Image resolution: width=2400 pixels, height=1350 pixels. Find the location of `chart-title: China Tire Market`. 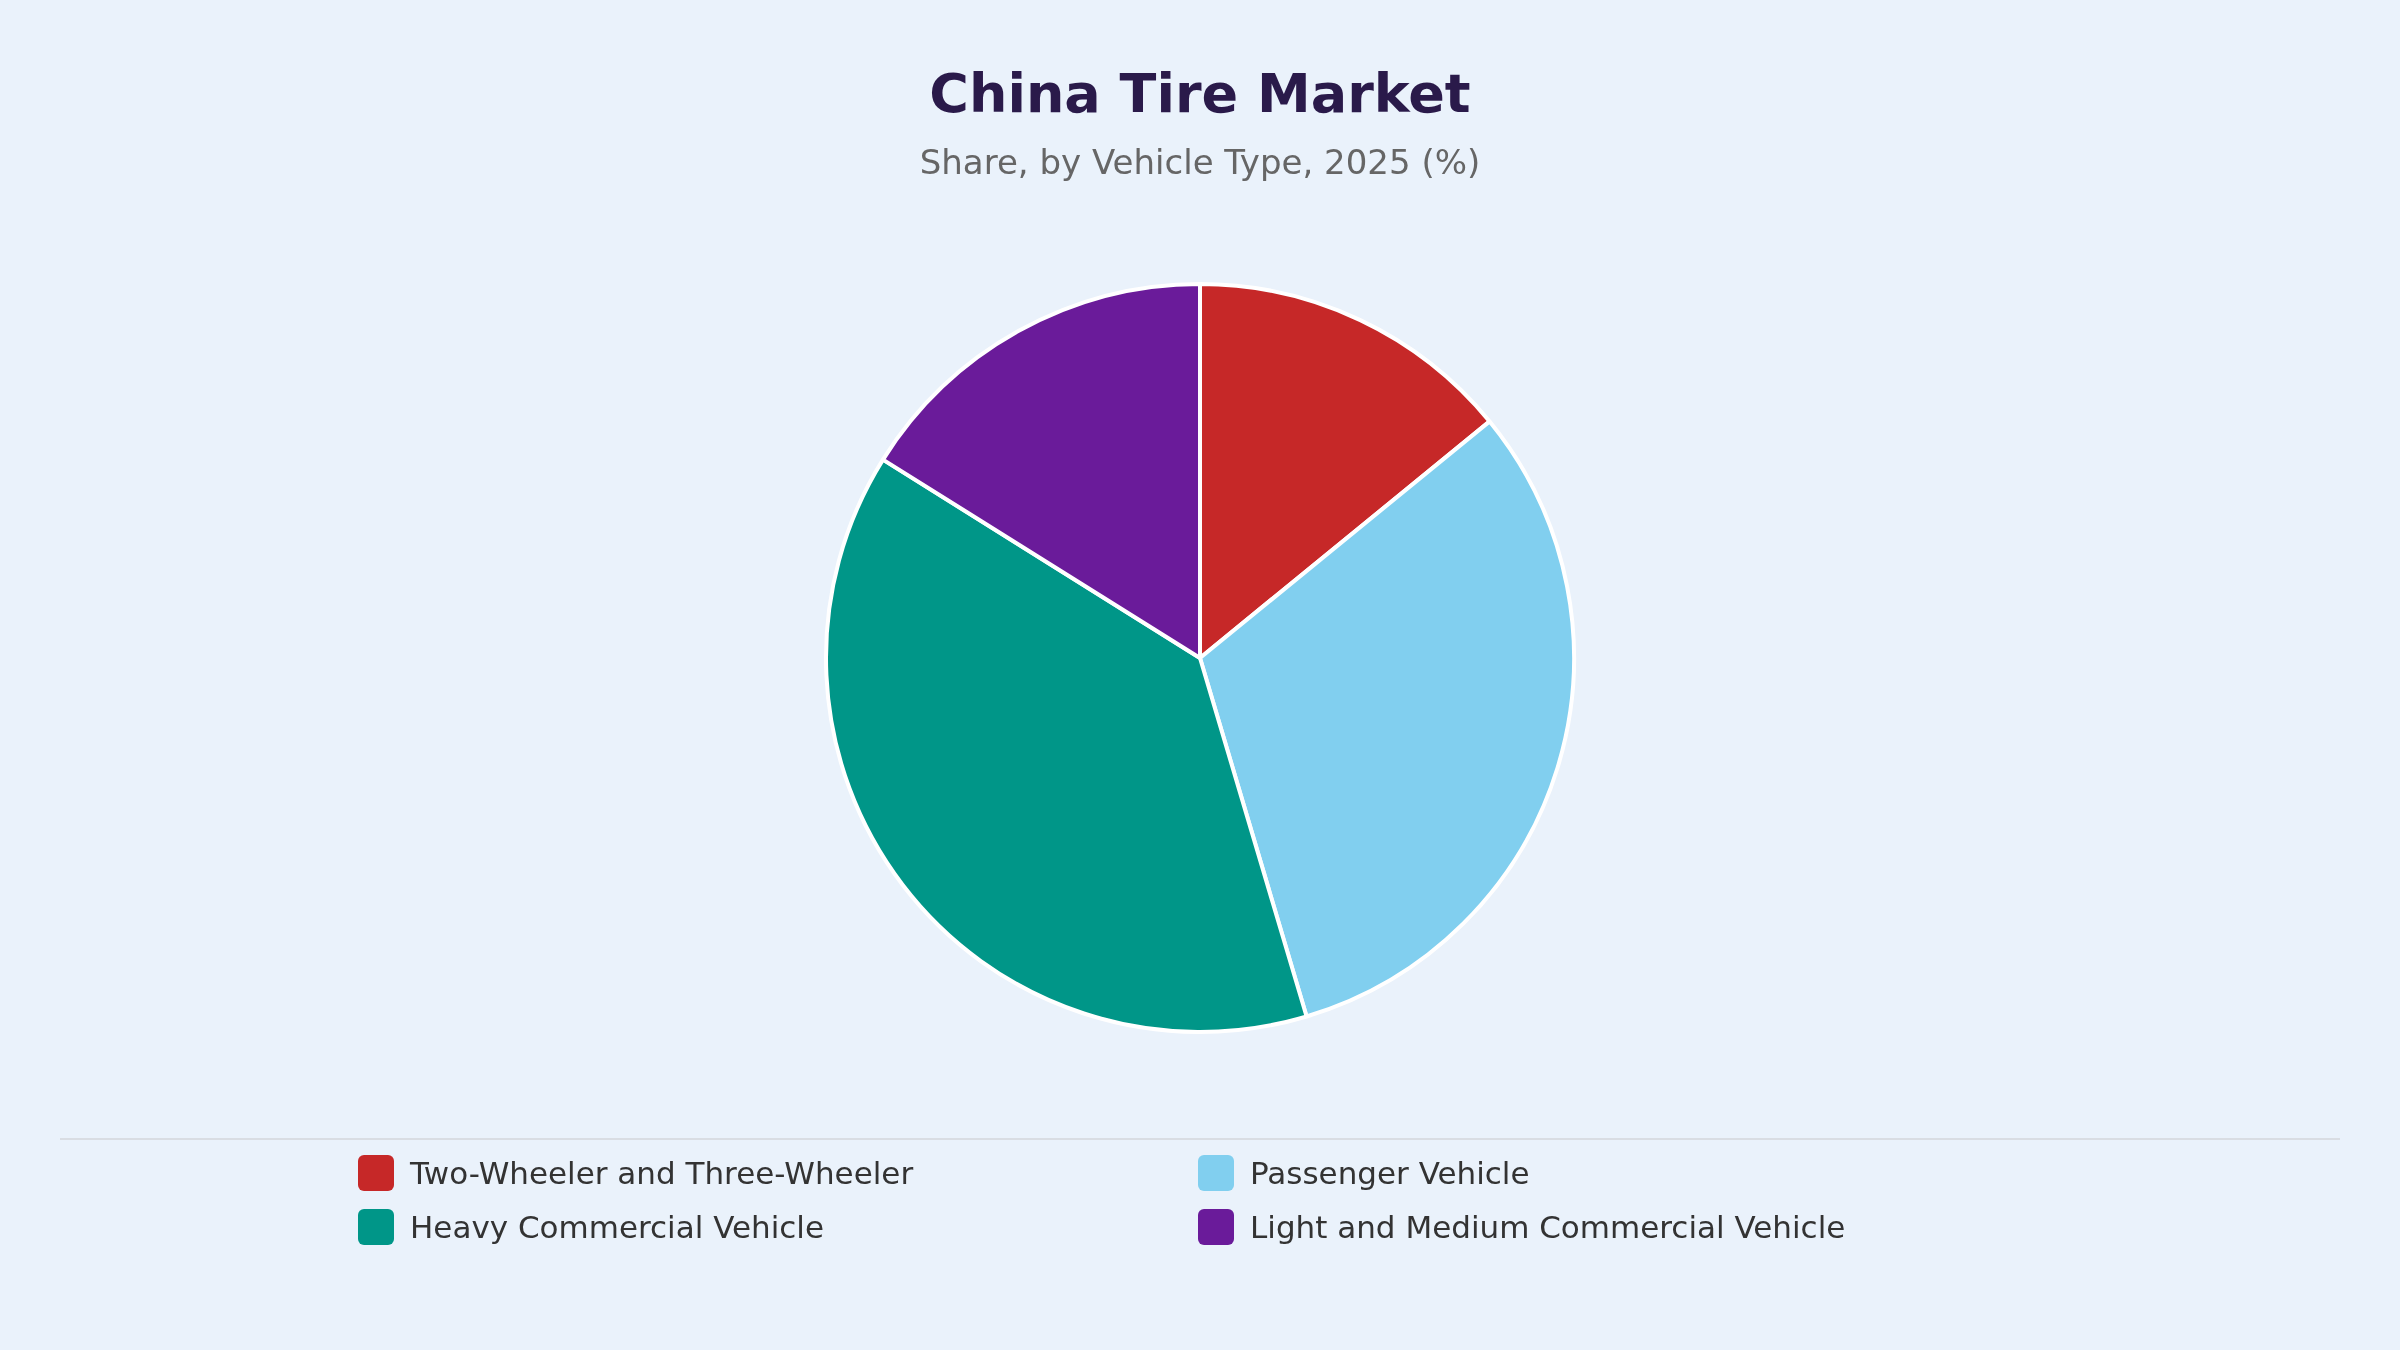

chart-title: China Tire Market is located at coordinates (1200, 93).